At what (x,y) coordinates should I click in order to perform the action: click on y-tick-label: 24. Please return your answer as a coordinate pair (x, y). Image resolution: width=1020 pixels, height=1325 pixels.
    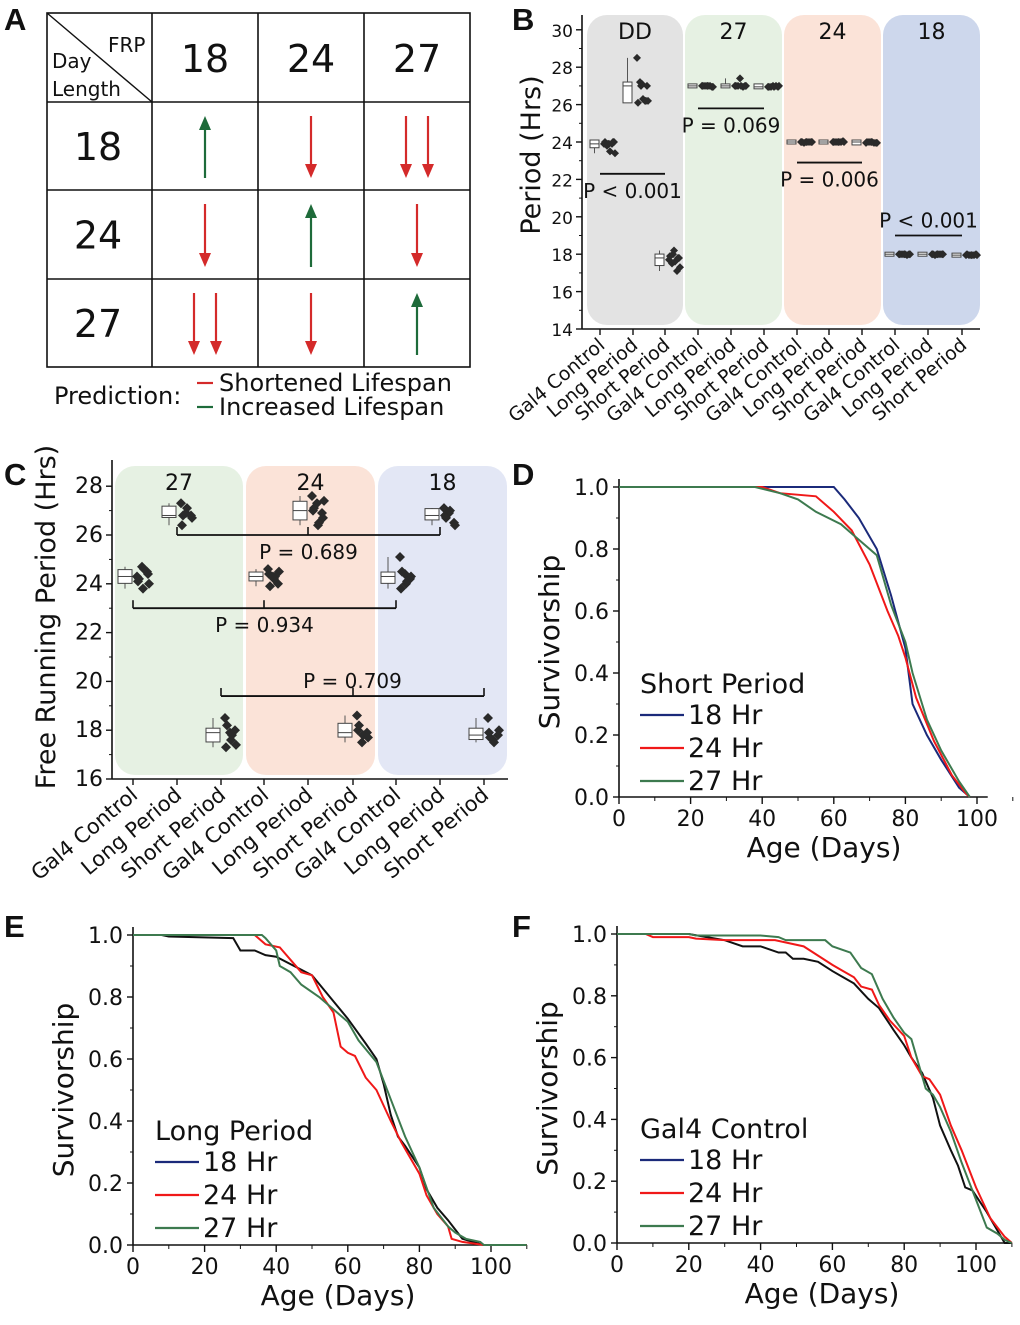
    Looking at the image, I should click on (562, 144).